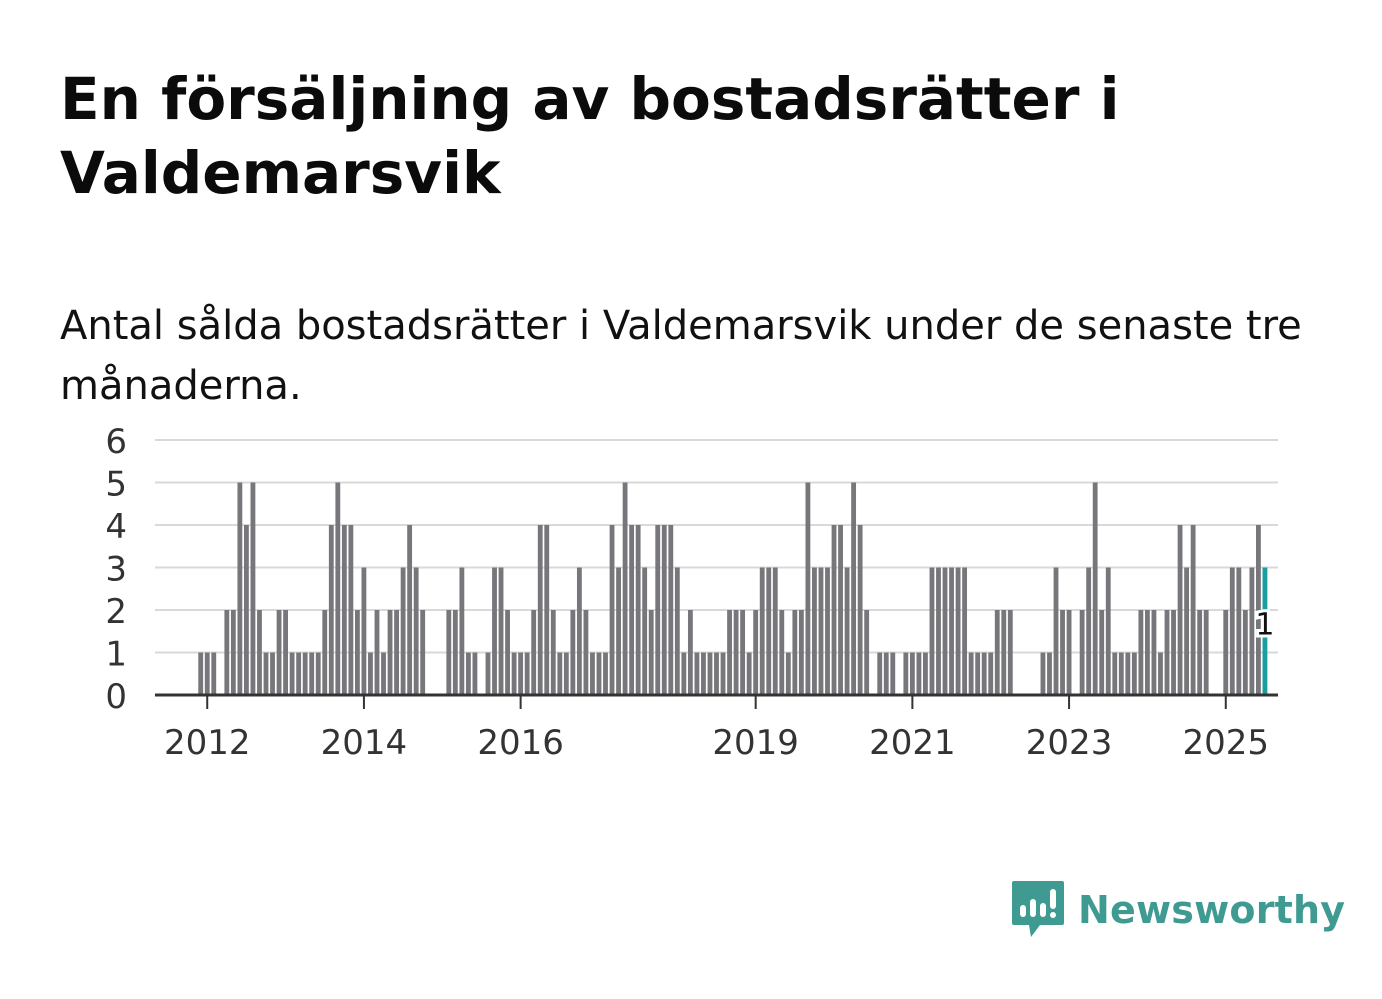 Image resolution: width=1382 pixels, height=999 pixels. I want to click on highlight-bar, so click(1265, 631).